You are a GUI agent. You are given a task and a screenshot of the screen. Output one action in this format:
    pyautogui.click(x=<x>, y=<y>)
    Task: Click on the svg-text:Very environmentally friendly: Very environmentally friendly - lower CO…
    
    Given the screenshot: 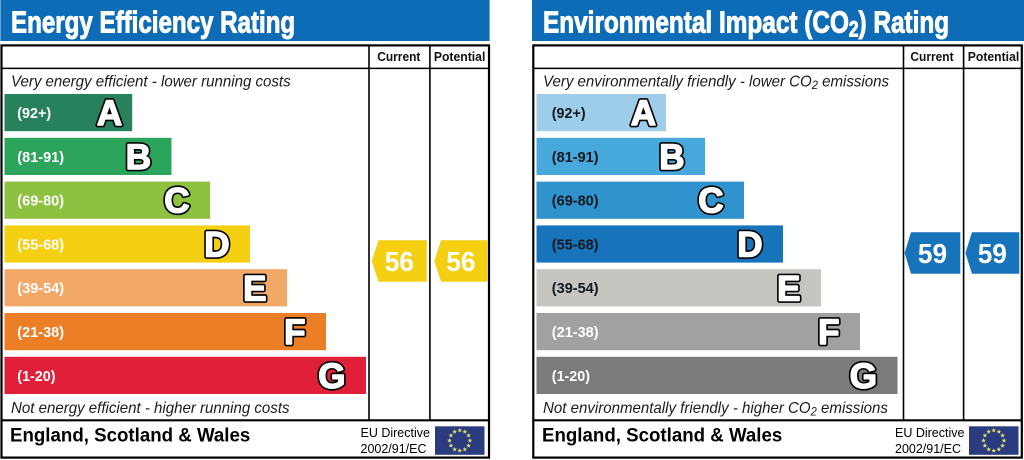 What is the action you would take?
    pyautogui.click(x=716, y=82)
    